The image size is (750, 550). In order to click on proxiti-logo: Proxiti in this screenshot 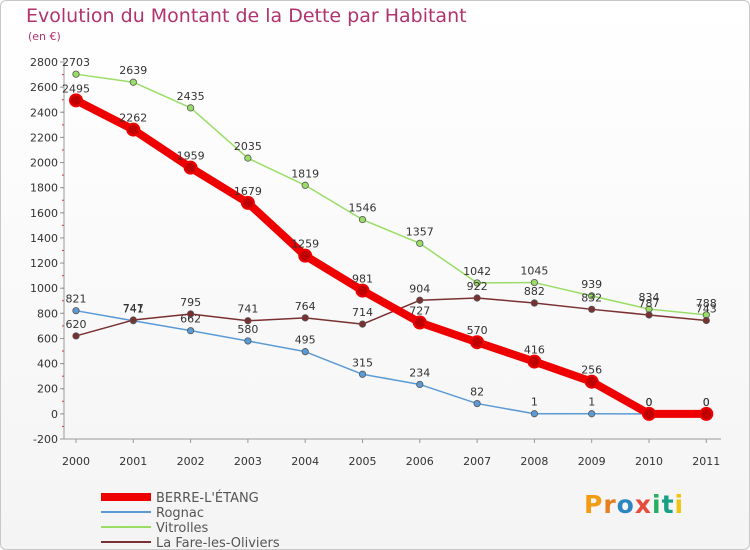, I will do `click(634, 504)`.